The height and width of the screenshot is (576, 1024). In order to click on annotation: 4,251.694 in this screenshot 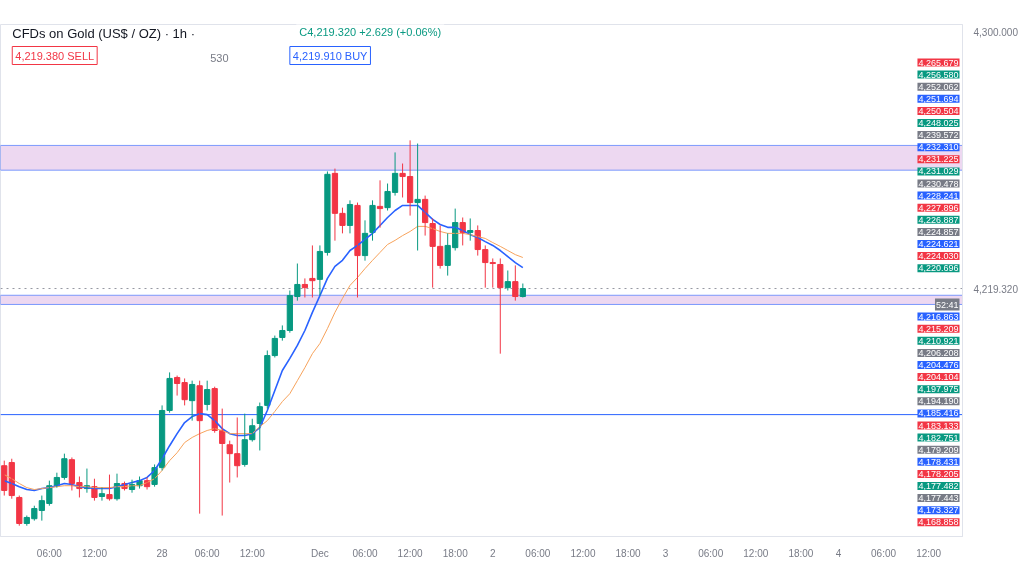, I will do `click(938, 98)`.